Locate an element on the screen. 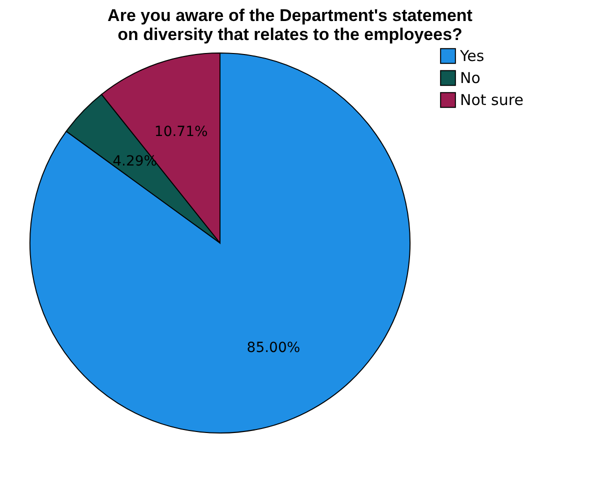 This screenshot has height=483, width=593. legend-label: Not sure is located at coordinates (492, 100).